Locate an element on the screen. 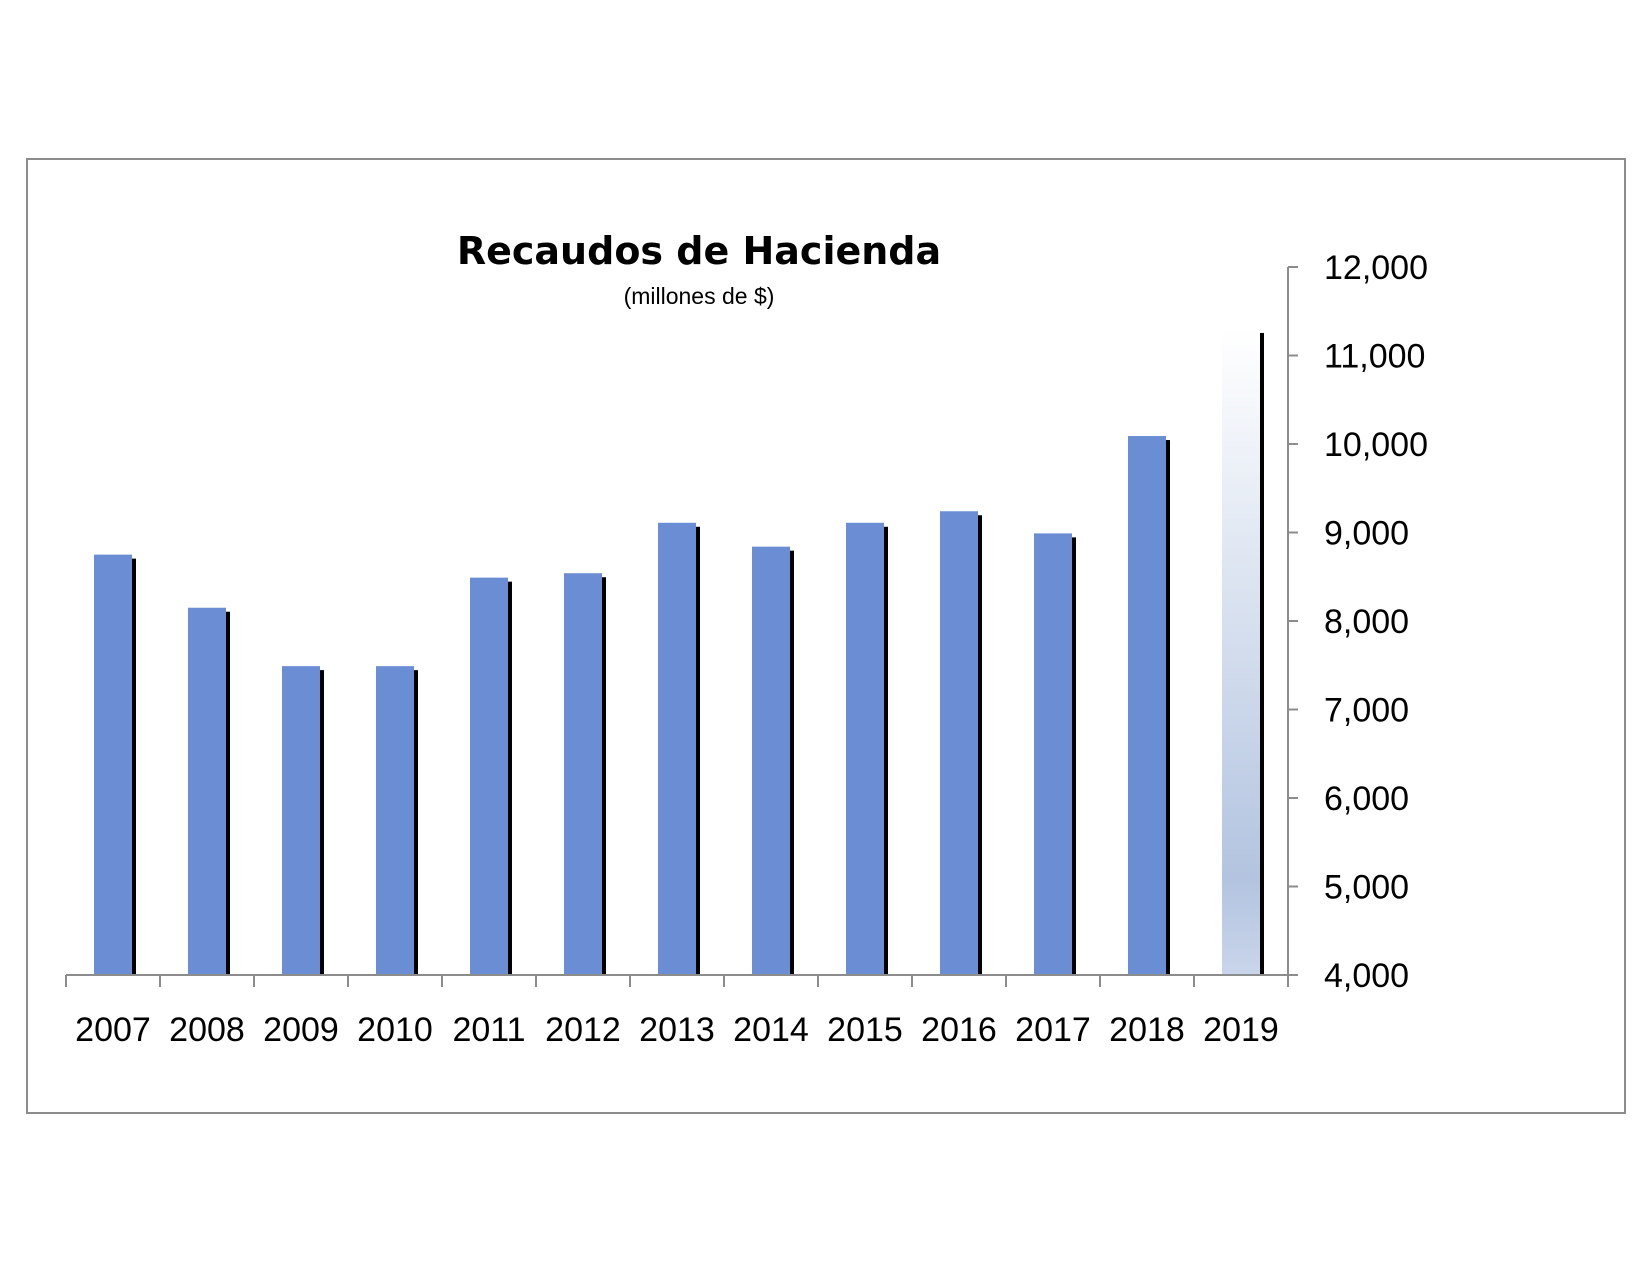 The image size is (1650, 1275). bar-2019 is located at coordinates (1241, 651).